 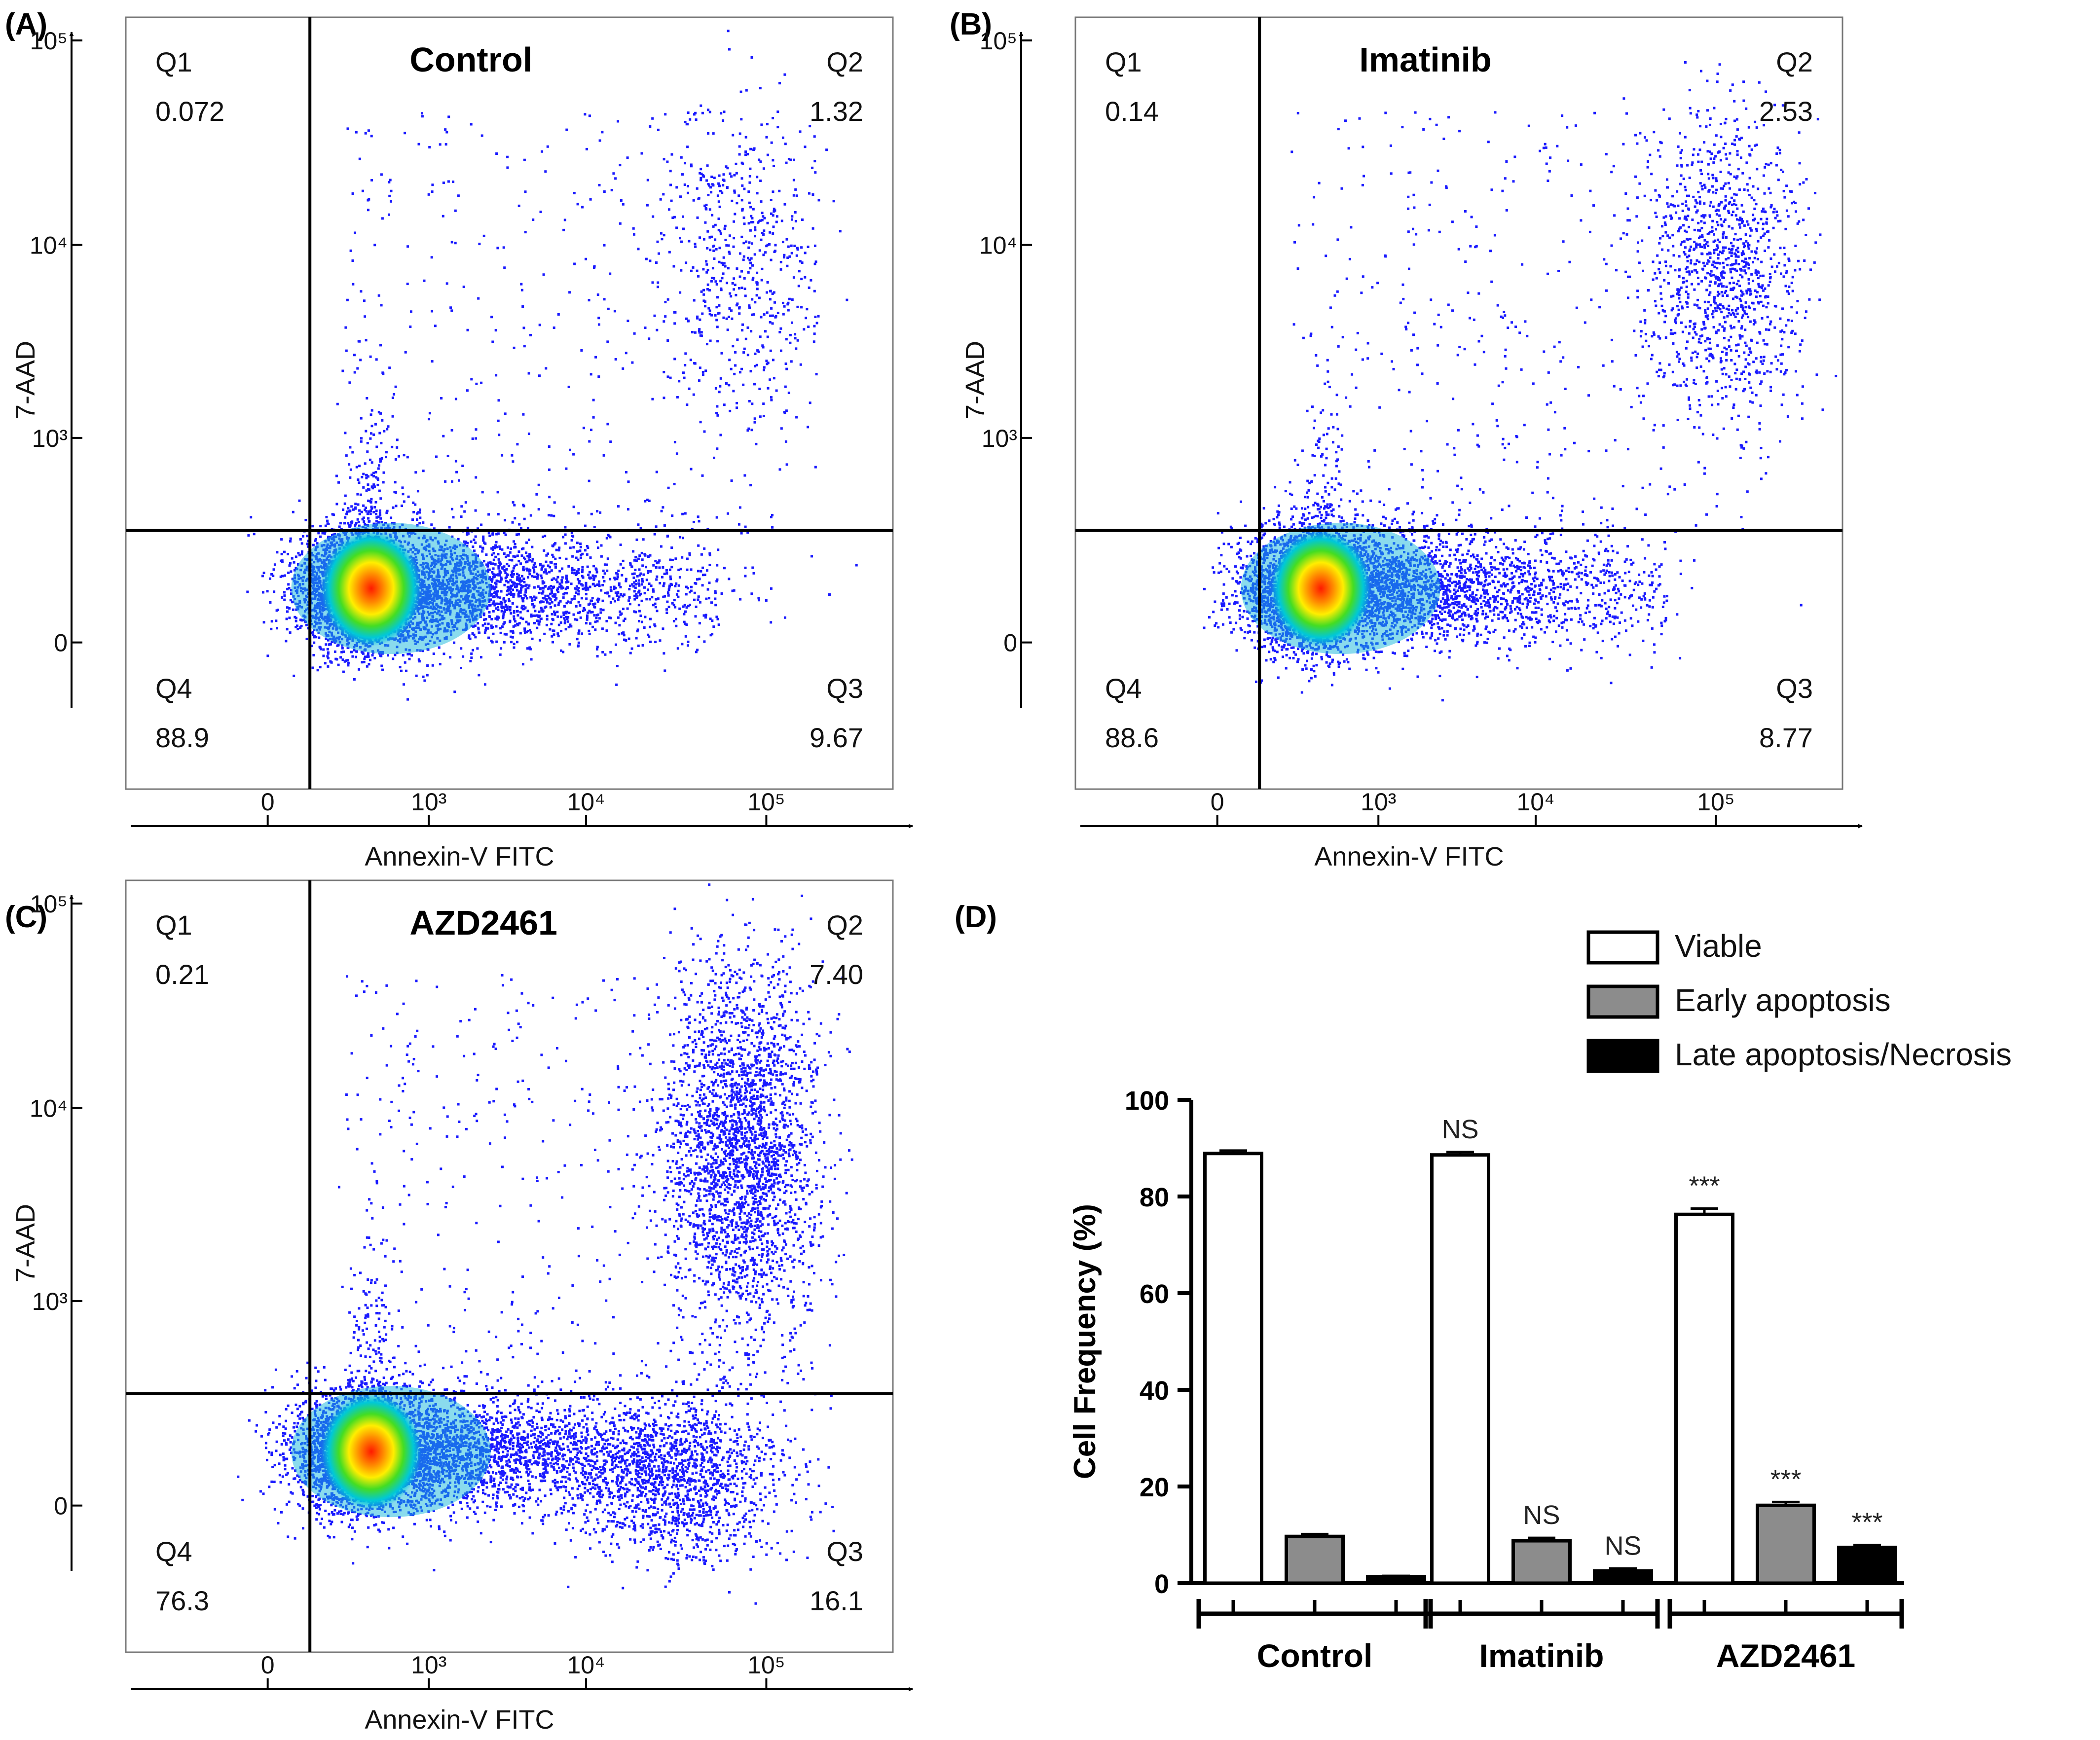 I want to click on quadrant-value-q2: 2.53, so click(x=1786, y=111).